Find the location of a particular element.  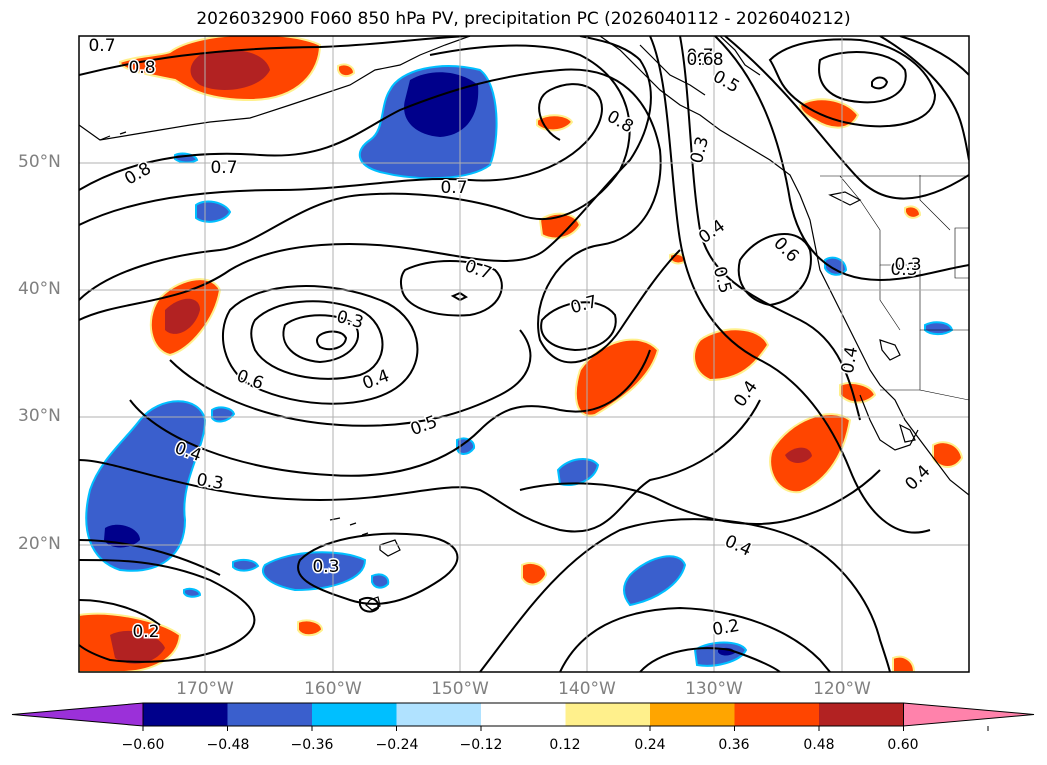

colorbar-extension-high is located at coordinates (969, 714).